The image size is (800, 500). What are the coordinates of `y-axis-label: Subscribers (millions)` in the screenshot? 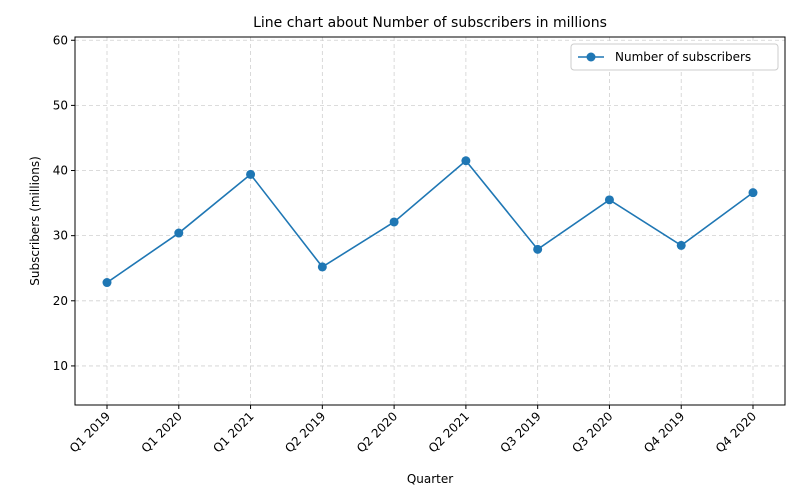 It's located at (35, 221).